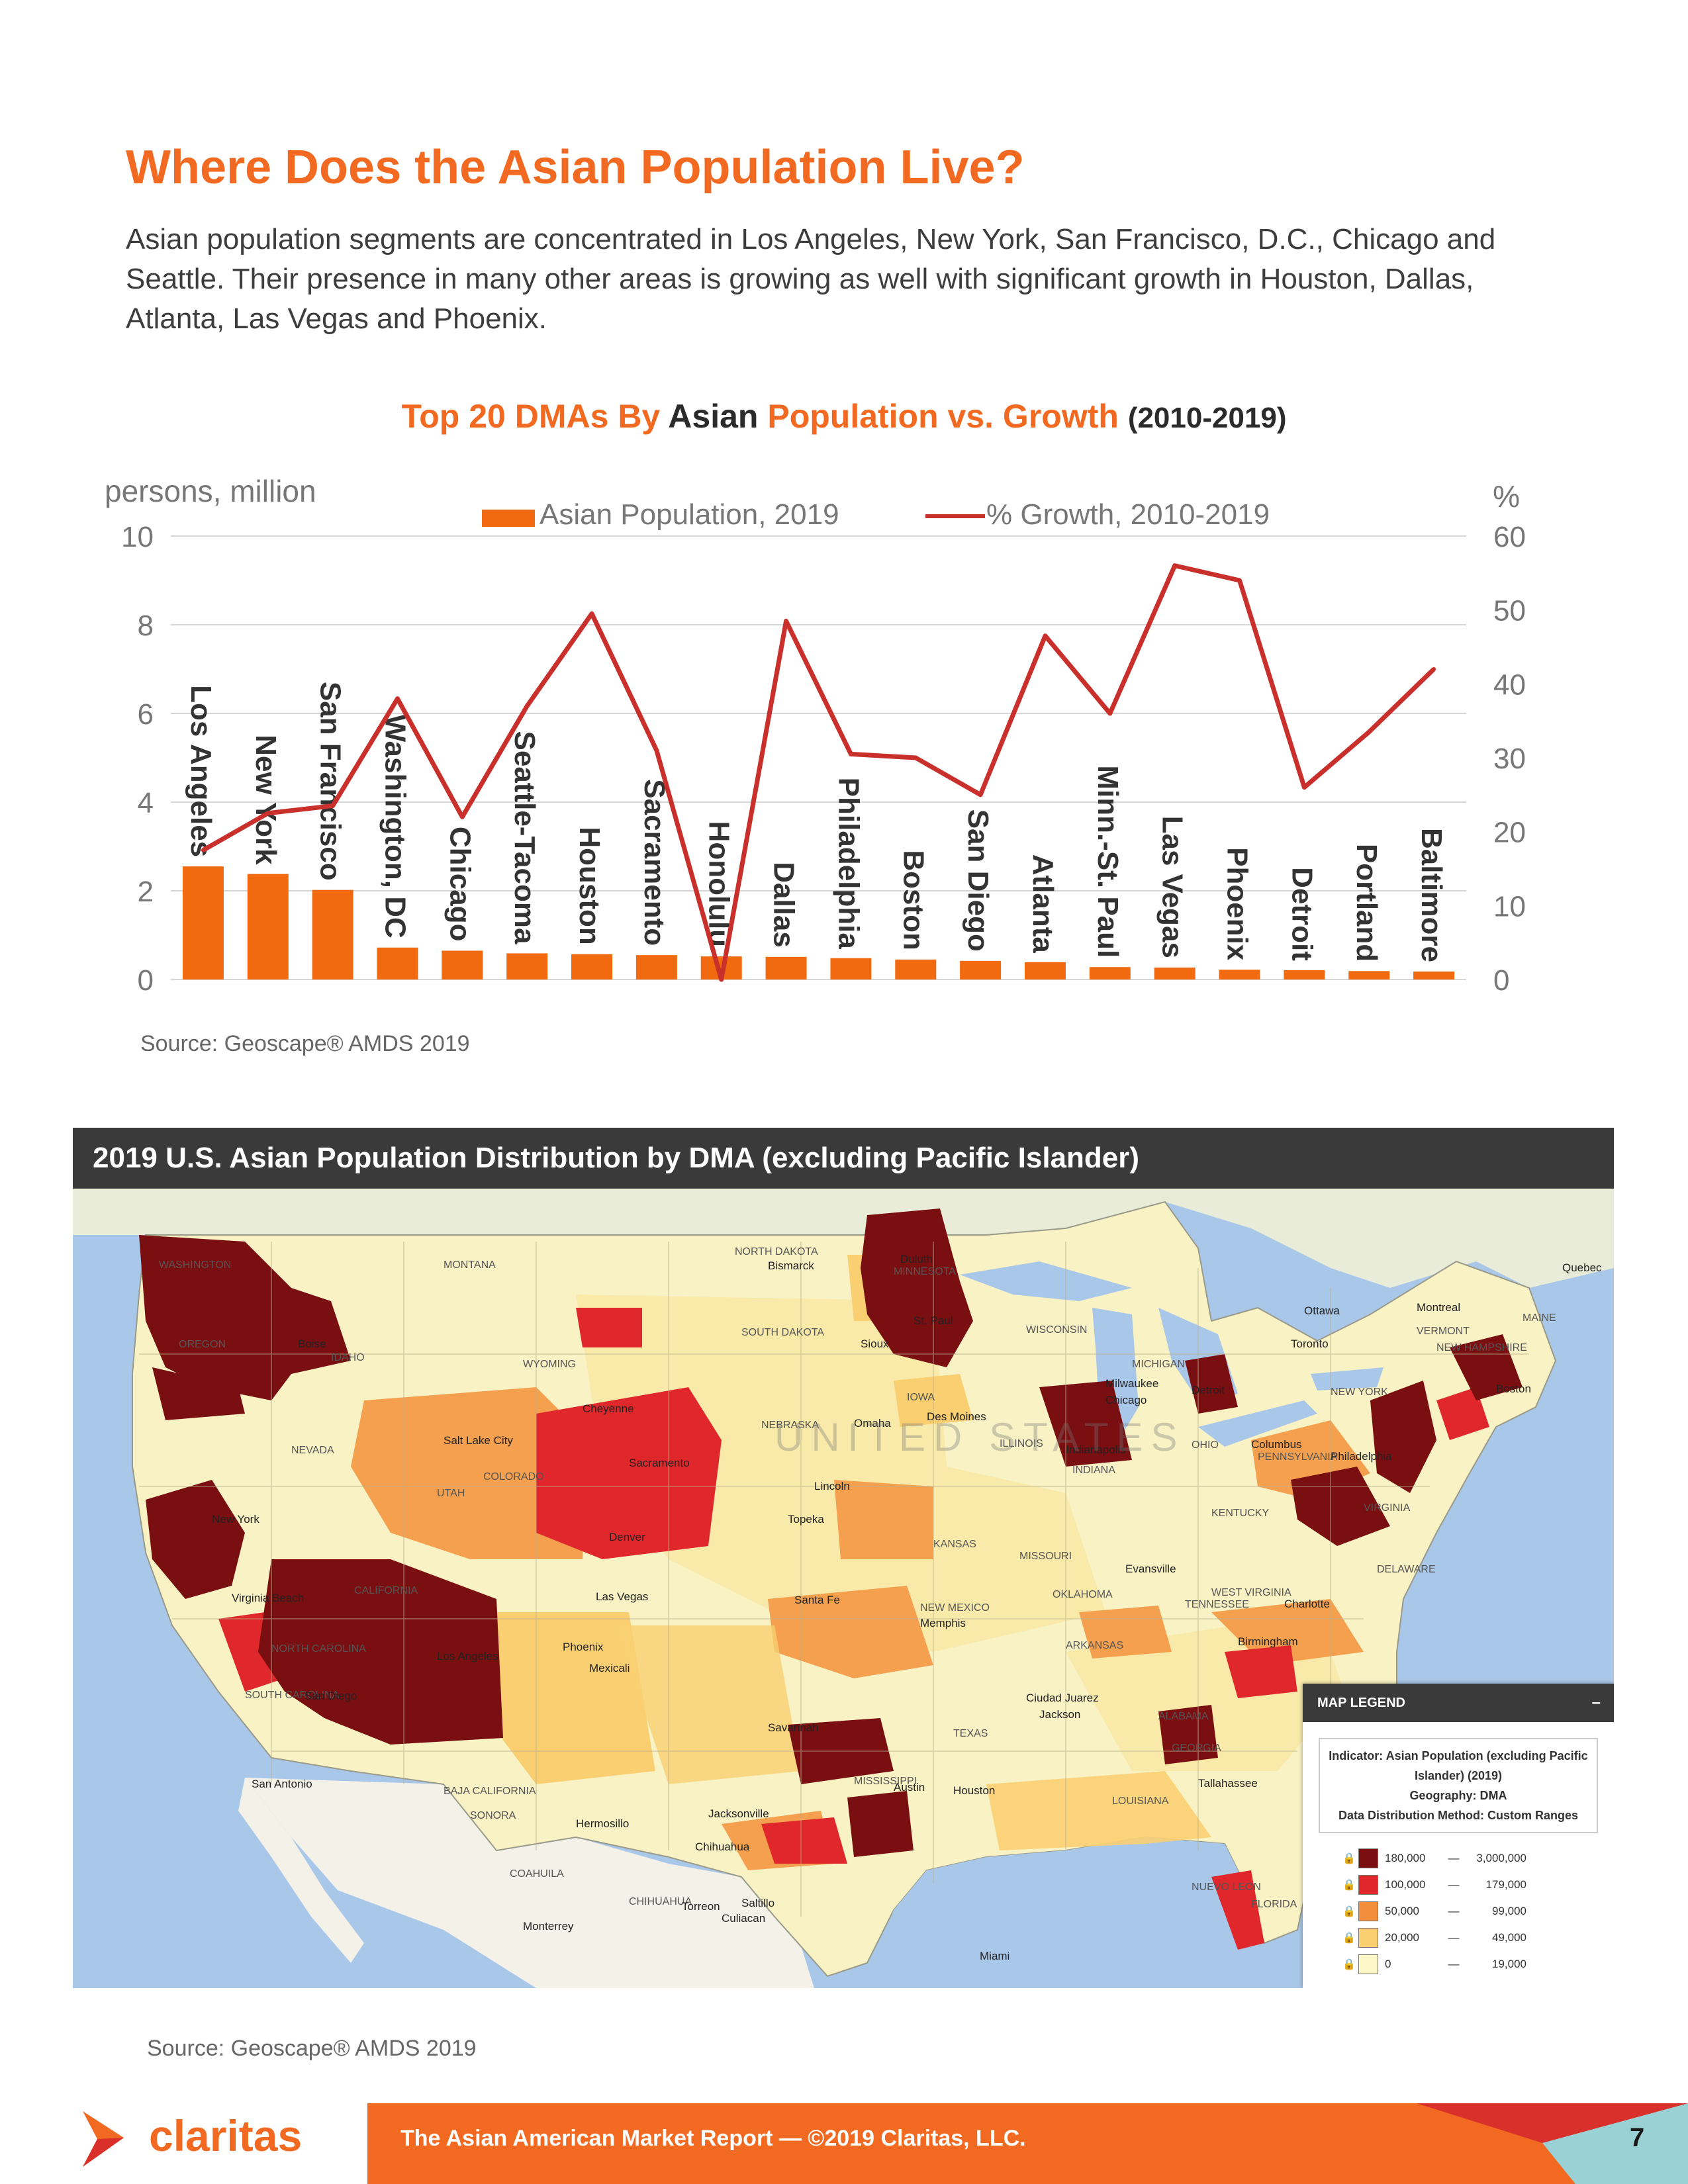 The width and height of the screenshot is (1688, 2184). Describe the element at coordinates (1402, 1937) in the screenshot. I see `legend-range-low: 20,000` at that location.